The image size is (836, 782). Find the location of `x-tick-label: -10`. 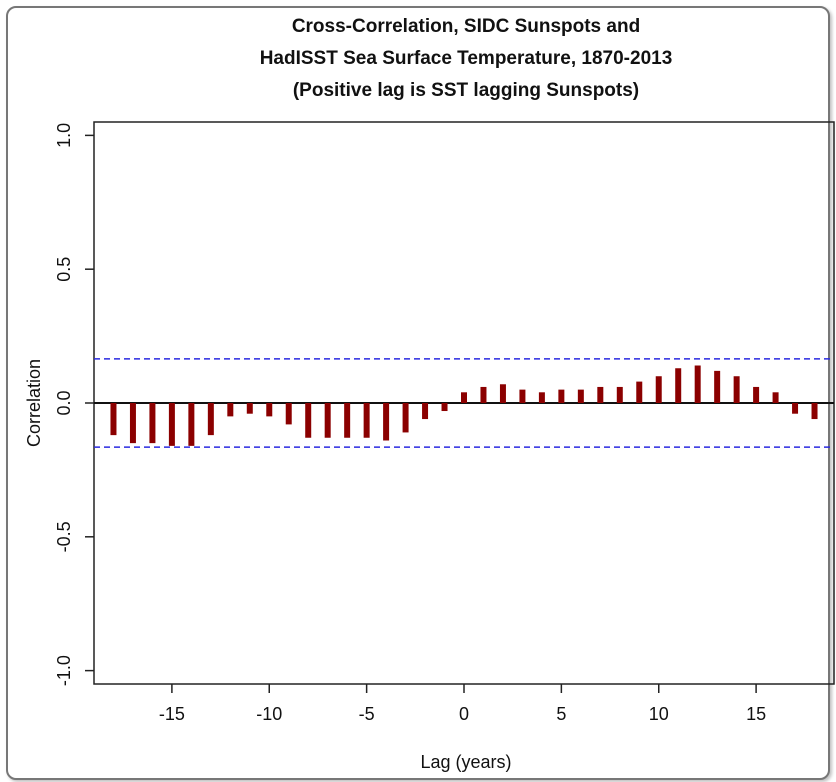

x-tick-label: -10 is located at coordinates (269, 714).